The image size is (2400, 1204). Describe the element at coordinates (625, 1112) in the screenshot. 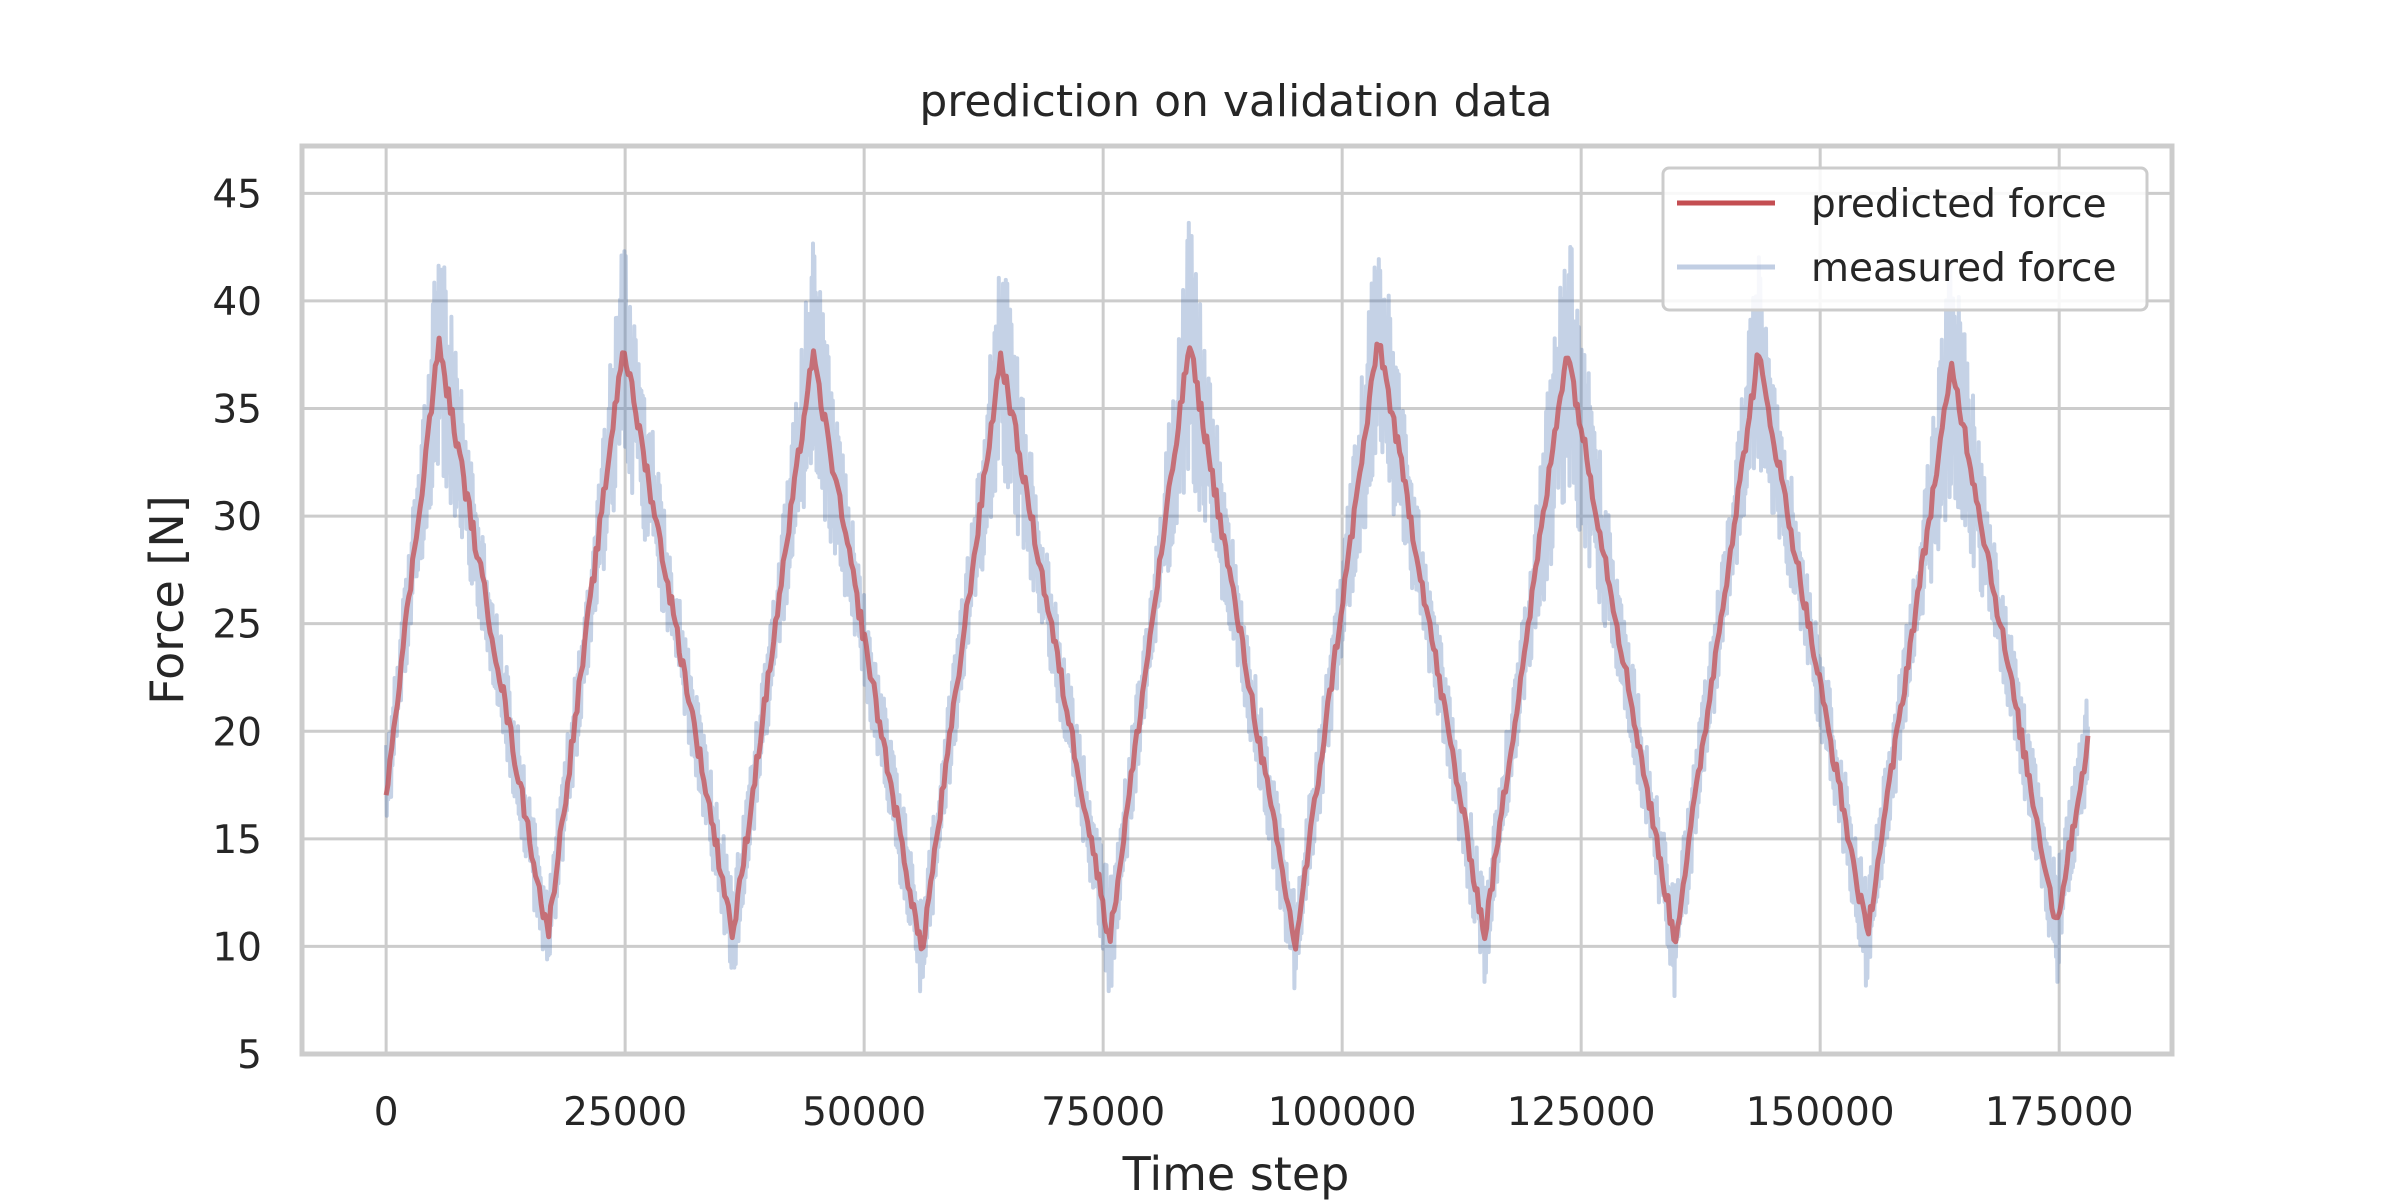

I see `x-tick-label: 25000` at that location.